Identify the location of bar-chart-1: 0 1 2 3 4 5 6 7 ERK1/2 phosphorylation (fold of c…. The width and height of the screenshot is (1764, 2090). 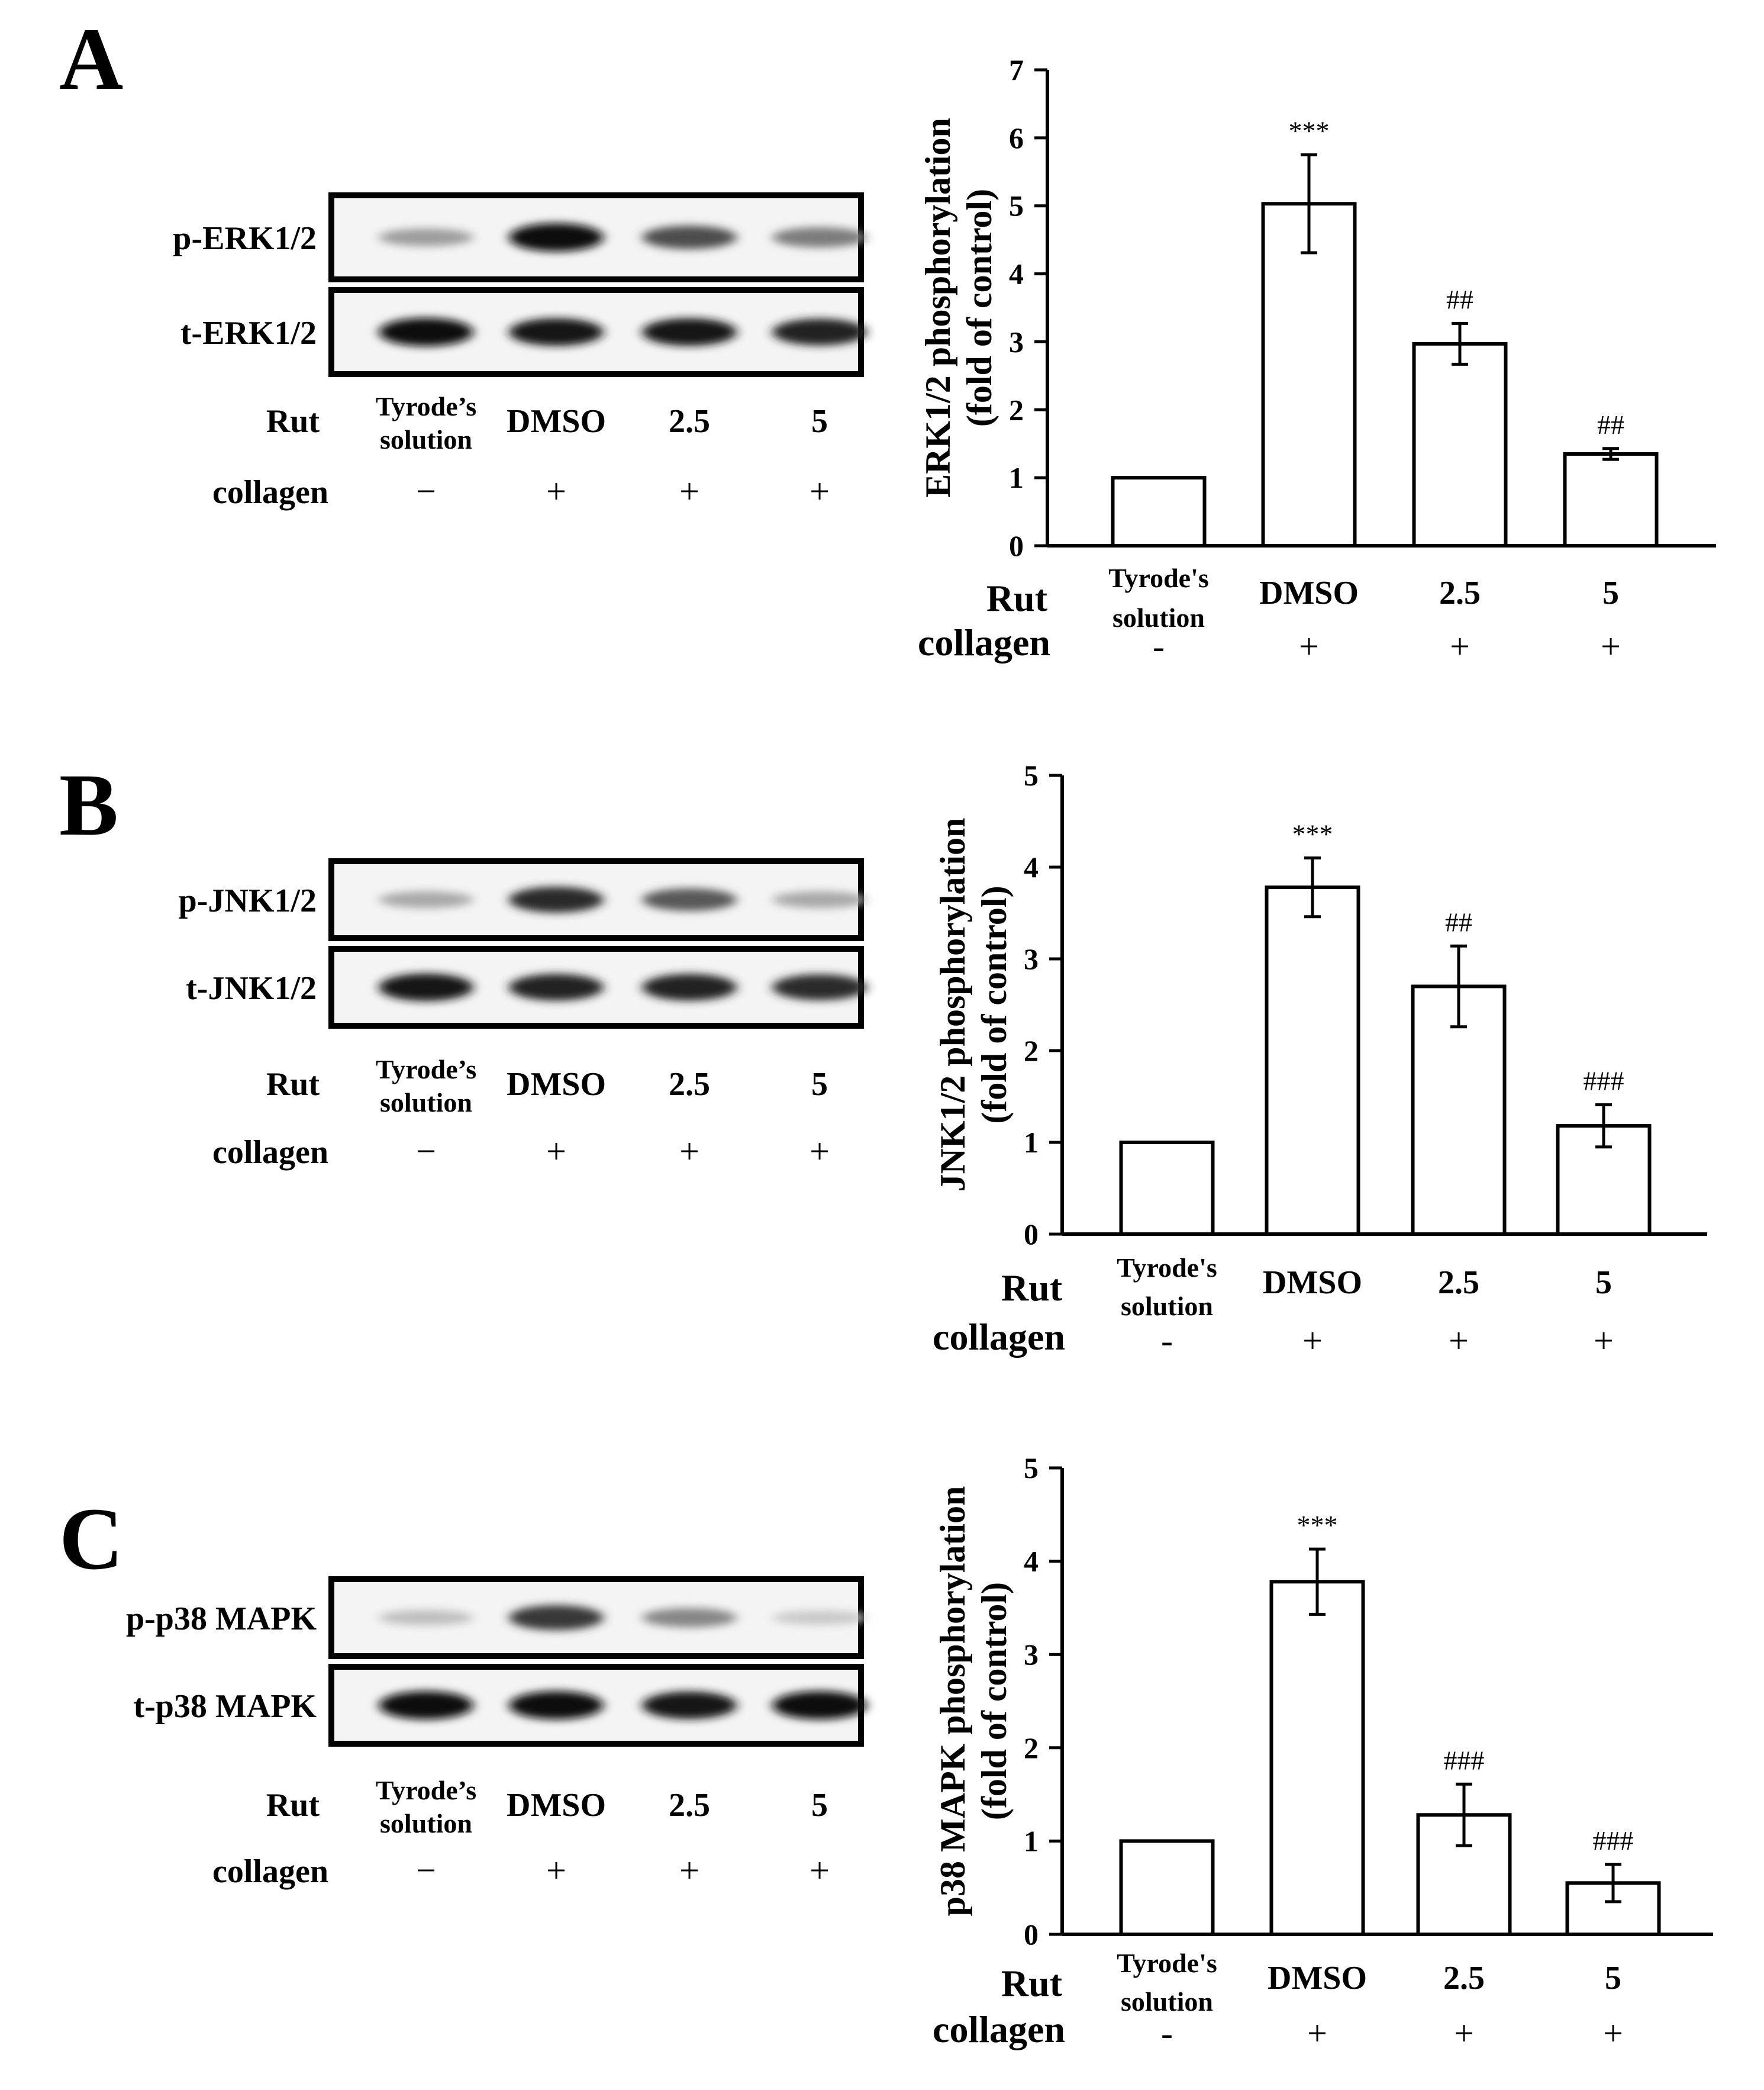
(1317, 359).